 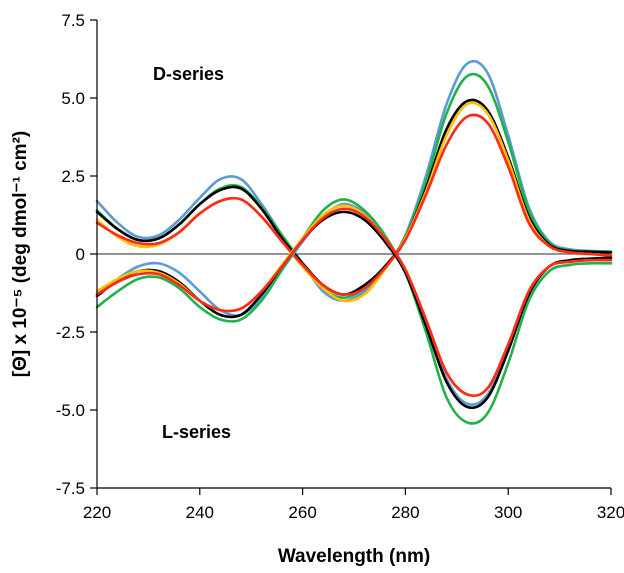 I want to click on x-tick-label: 320, so click(x=610, y=512).